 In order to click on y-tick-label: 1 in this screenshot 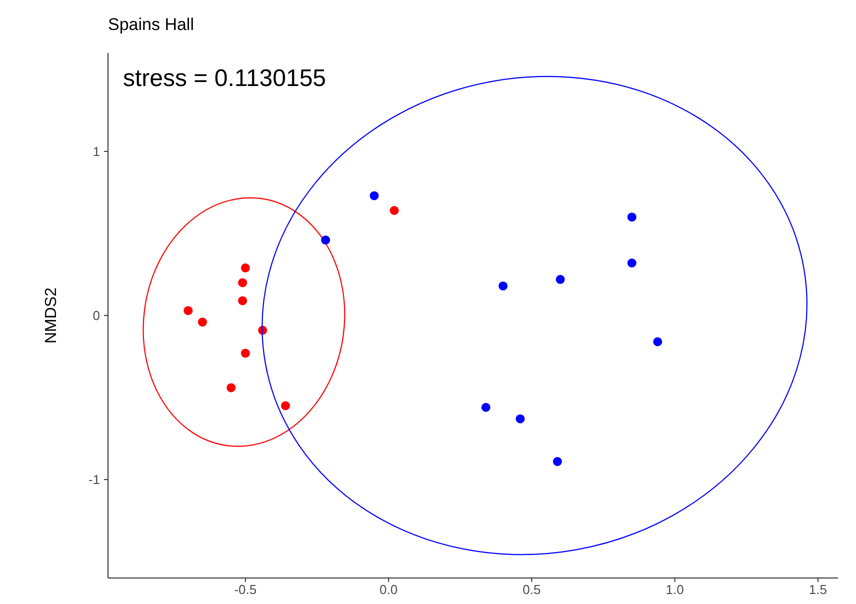, I will do `click(96, 151)`.